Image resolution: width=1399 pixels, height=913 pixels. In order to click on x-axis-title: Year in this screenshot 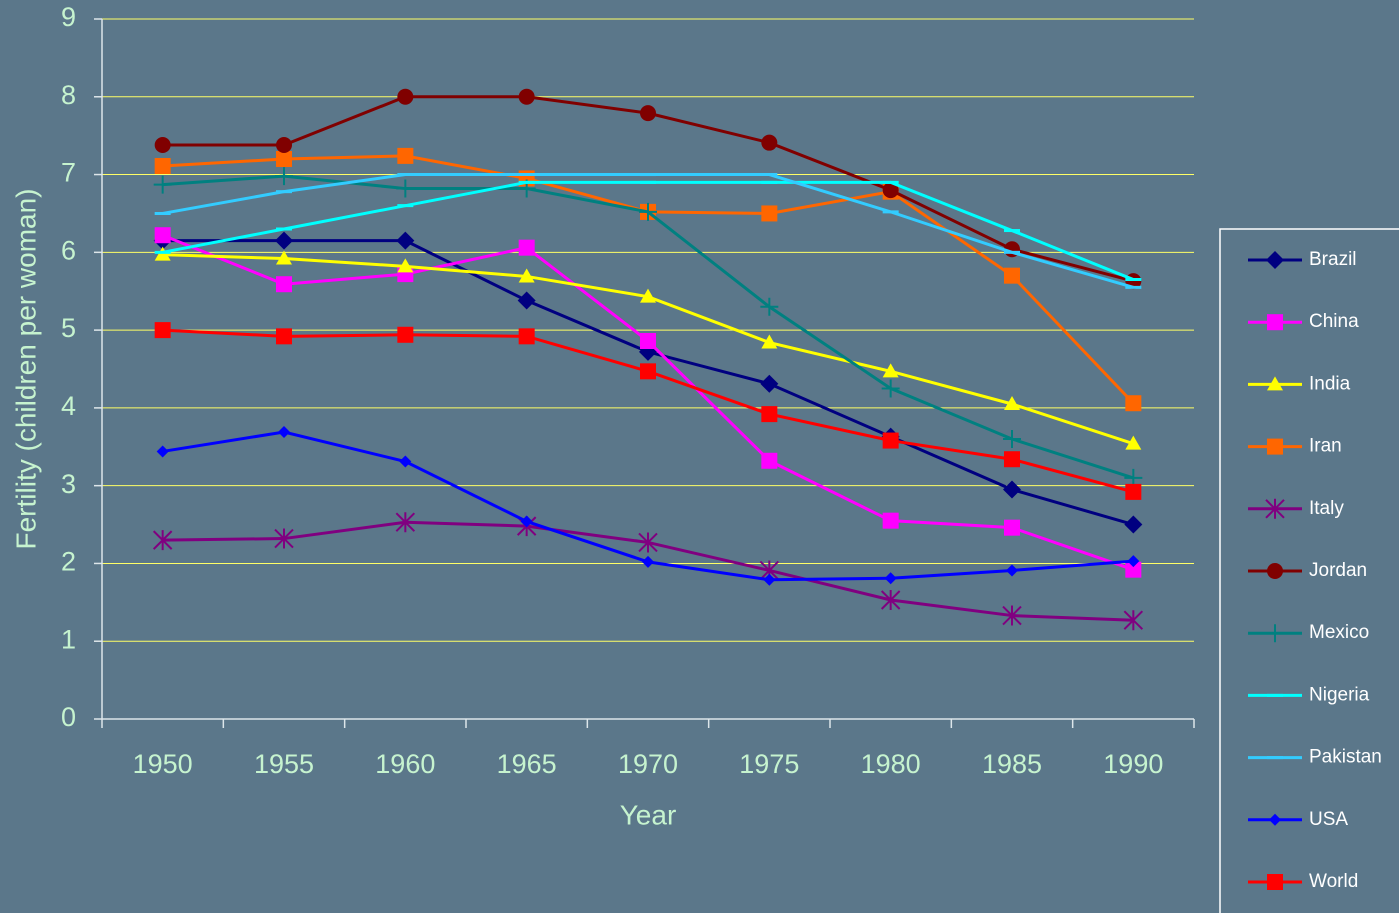, I will do `click(648, 814)`.